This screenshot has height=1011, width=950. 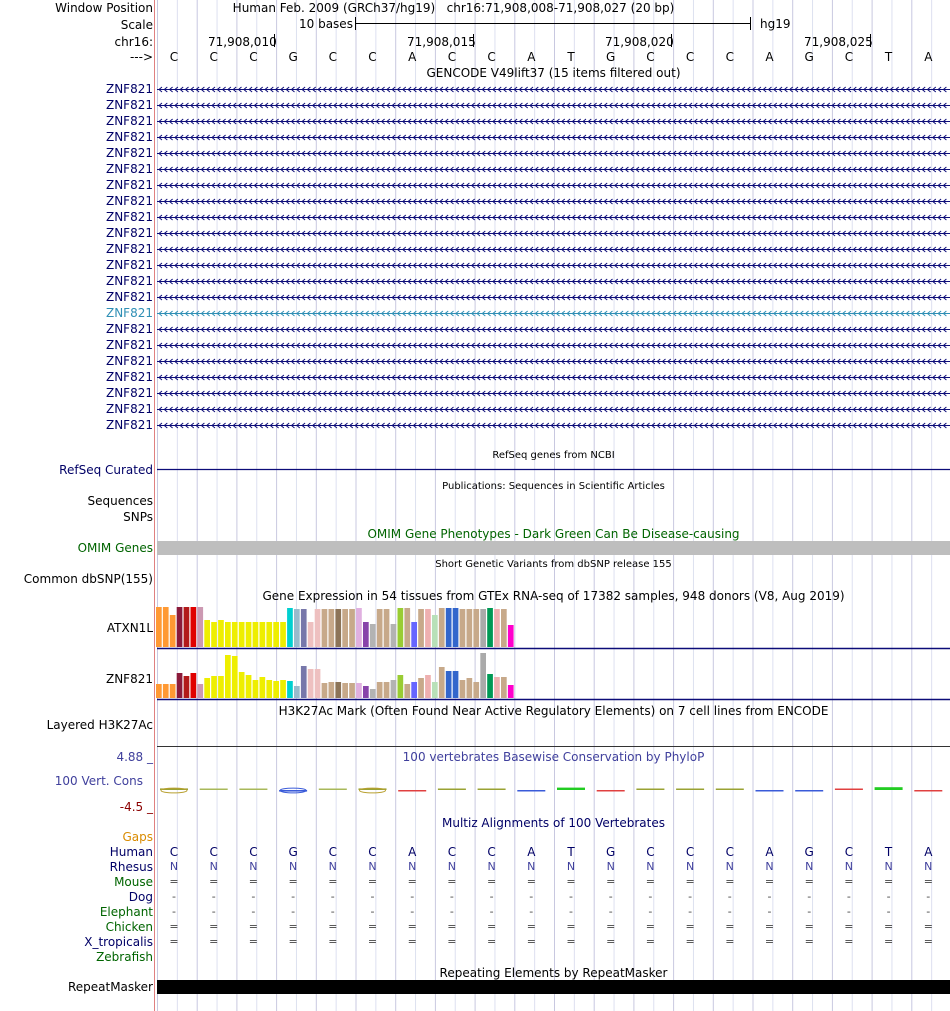 What do you see at coordinates (129, 927) in the screenshot?
I see `multiz-species-label: Chicken` at bounding box center [129, 927].